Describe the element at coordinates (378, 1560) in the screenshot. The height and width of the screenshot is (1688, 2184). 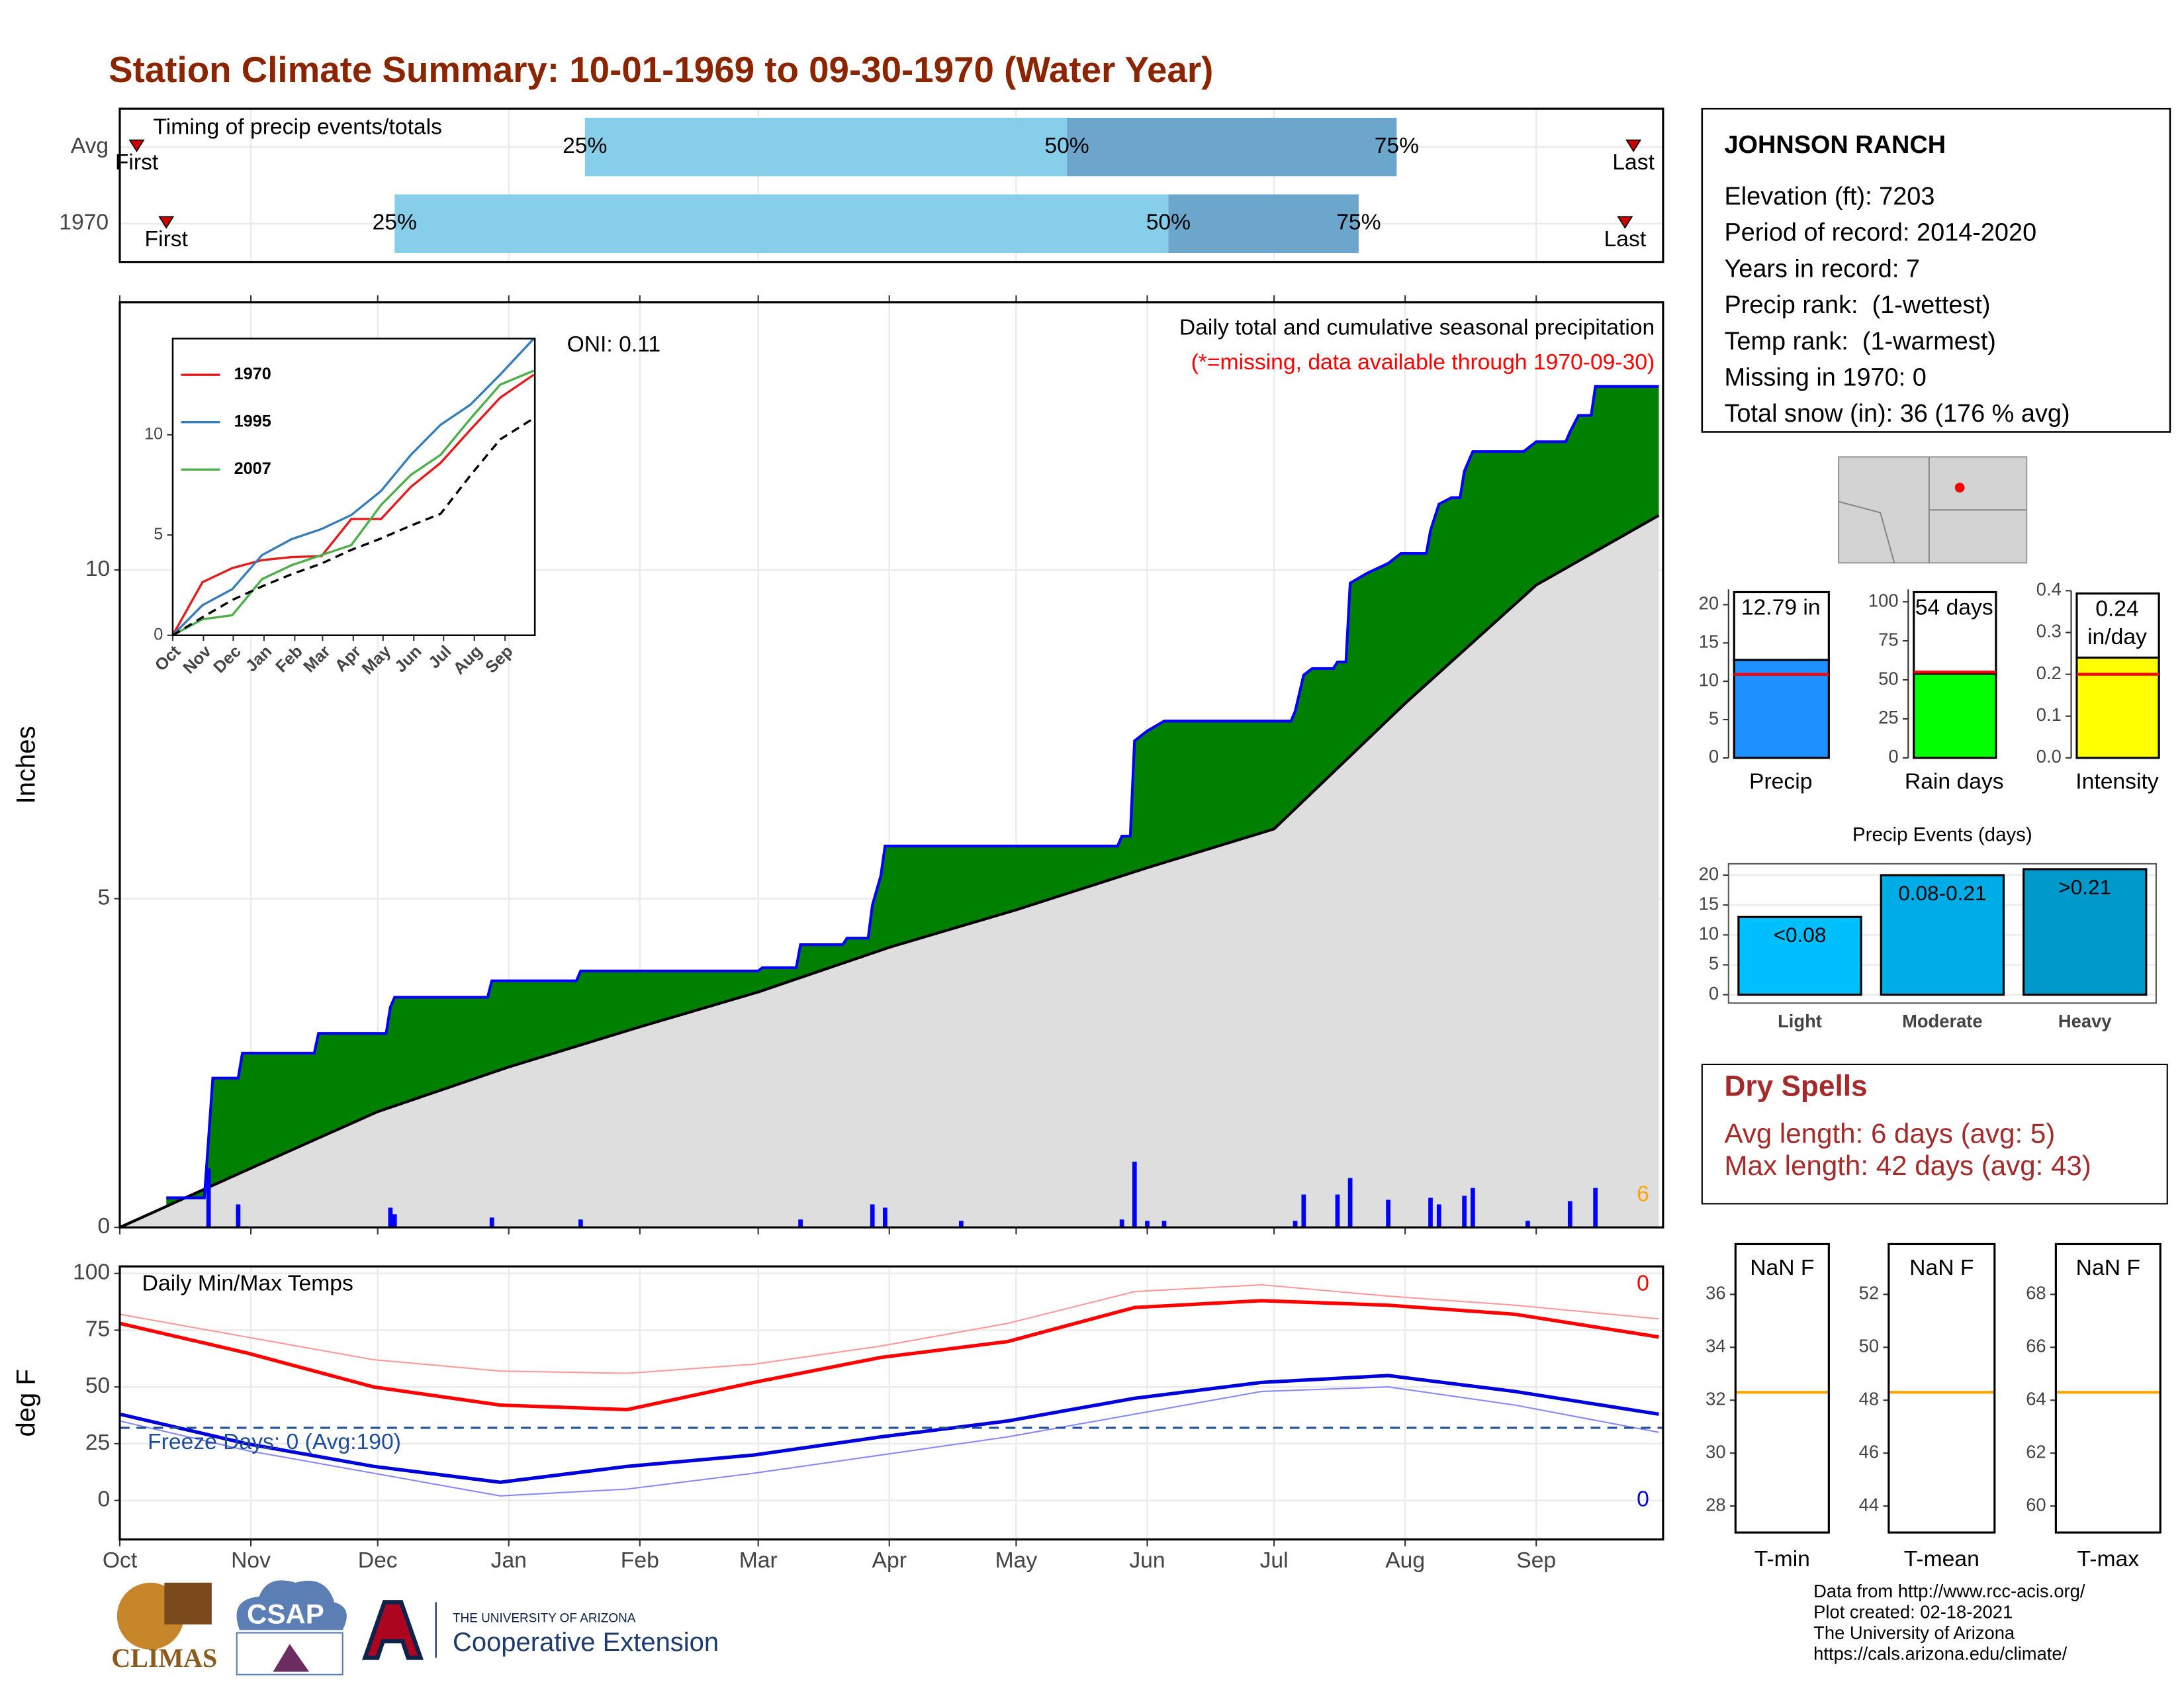
I see `x-tick-label: Dec` at that location.